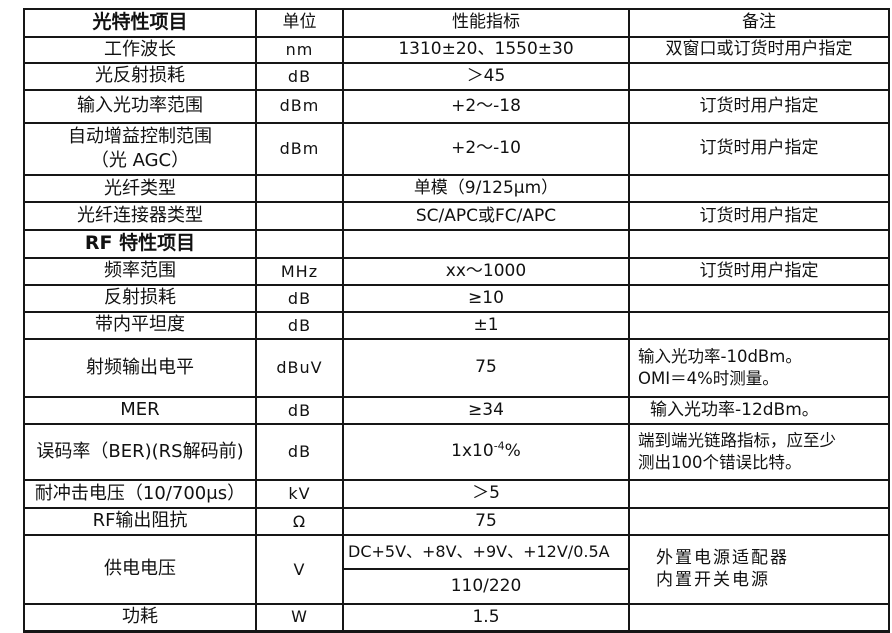  I want to click on spec-cell: 1x10-4%, so click(486, 452).